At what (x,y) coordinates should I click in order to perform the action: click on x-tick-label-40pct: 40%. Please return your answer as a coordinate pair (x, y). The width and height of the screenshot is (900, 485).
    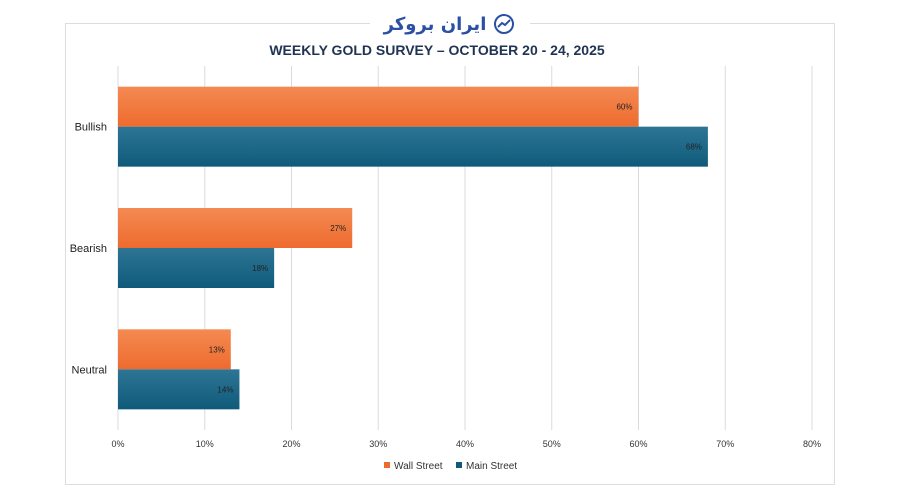
    Looking at the image, I should click on (465, 444).